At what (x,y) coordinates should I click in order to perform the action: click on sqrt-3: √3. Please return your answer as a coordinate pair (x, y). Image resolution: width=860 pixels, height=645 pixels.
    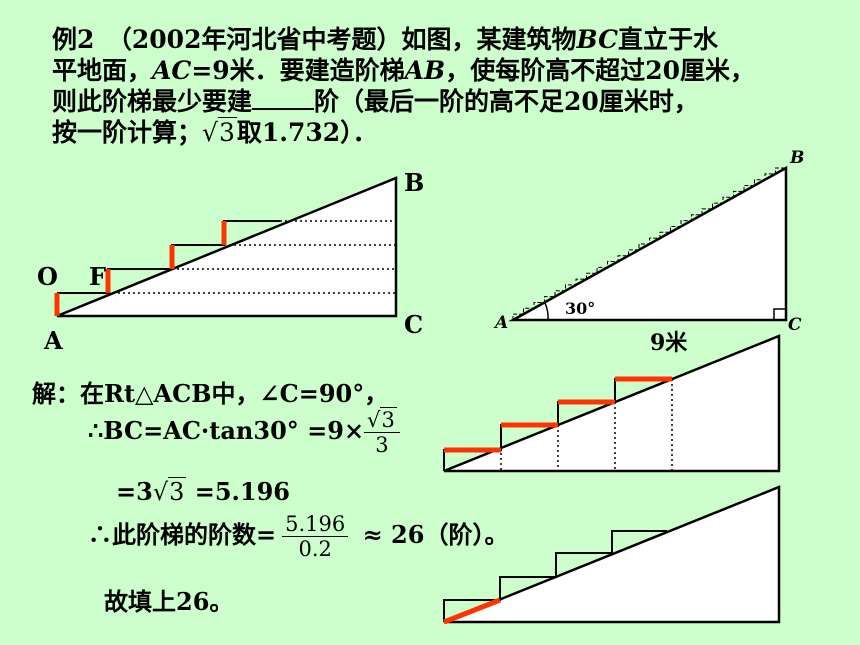
    Looking at the image, I should click on (219, 132).